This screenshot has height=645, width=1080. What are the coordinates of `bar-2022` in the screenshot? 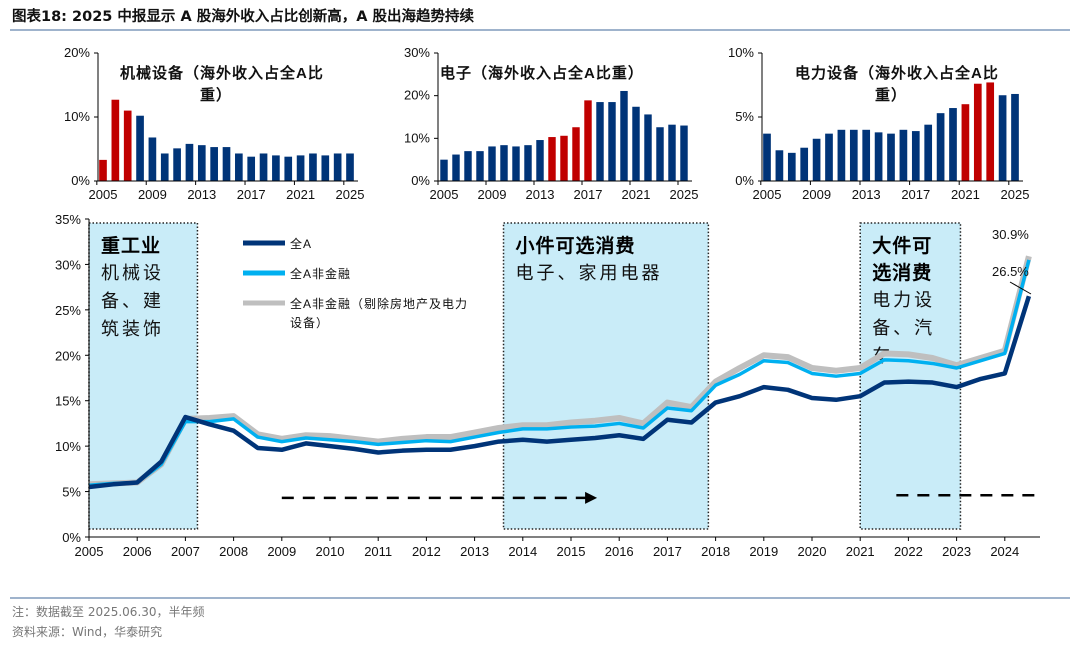 It's located at (977, 132).